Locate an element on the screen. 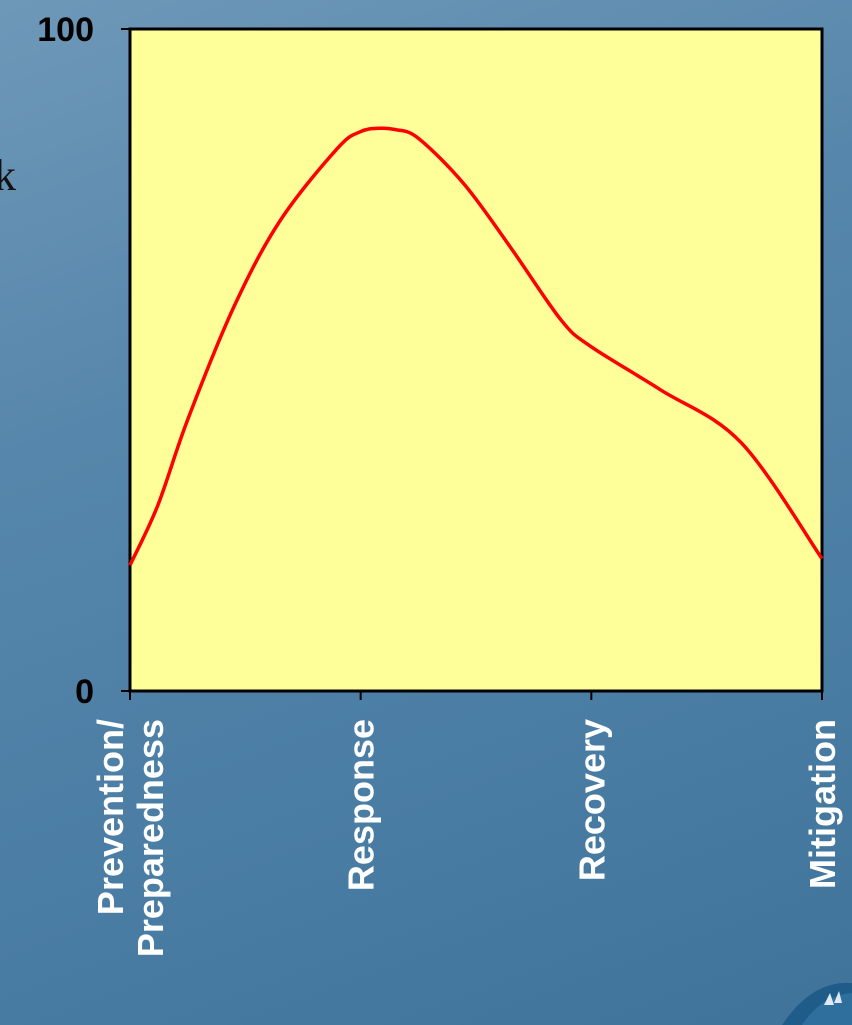 This screenshot has height=1025, width=852. clipped-text: k is located at coordinates (8, 175).